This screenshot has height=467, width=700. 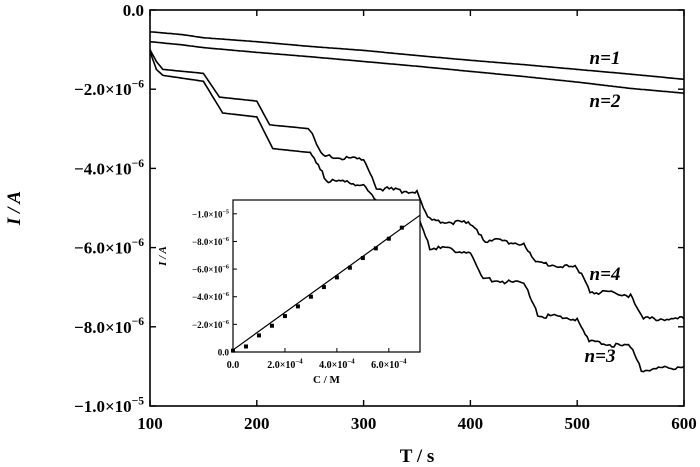 What do you see at coordinates (577, 423) in the screenshot?
I see `x-tick-label: 500` at bounding box center [577, 423].